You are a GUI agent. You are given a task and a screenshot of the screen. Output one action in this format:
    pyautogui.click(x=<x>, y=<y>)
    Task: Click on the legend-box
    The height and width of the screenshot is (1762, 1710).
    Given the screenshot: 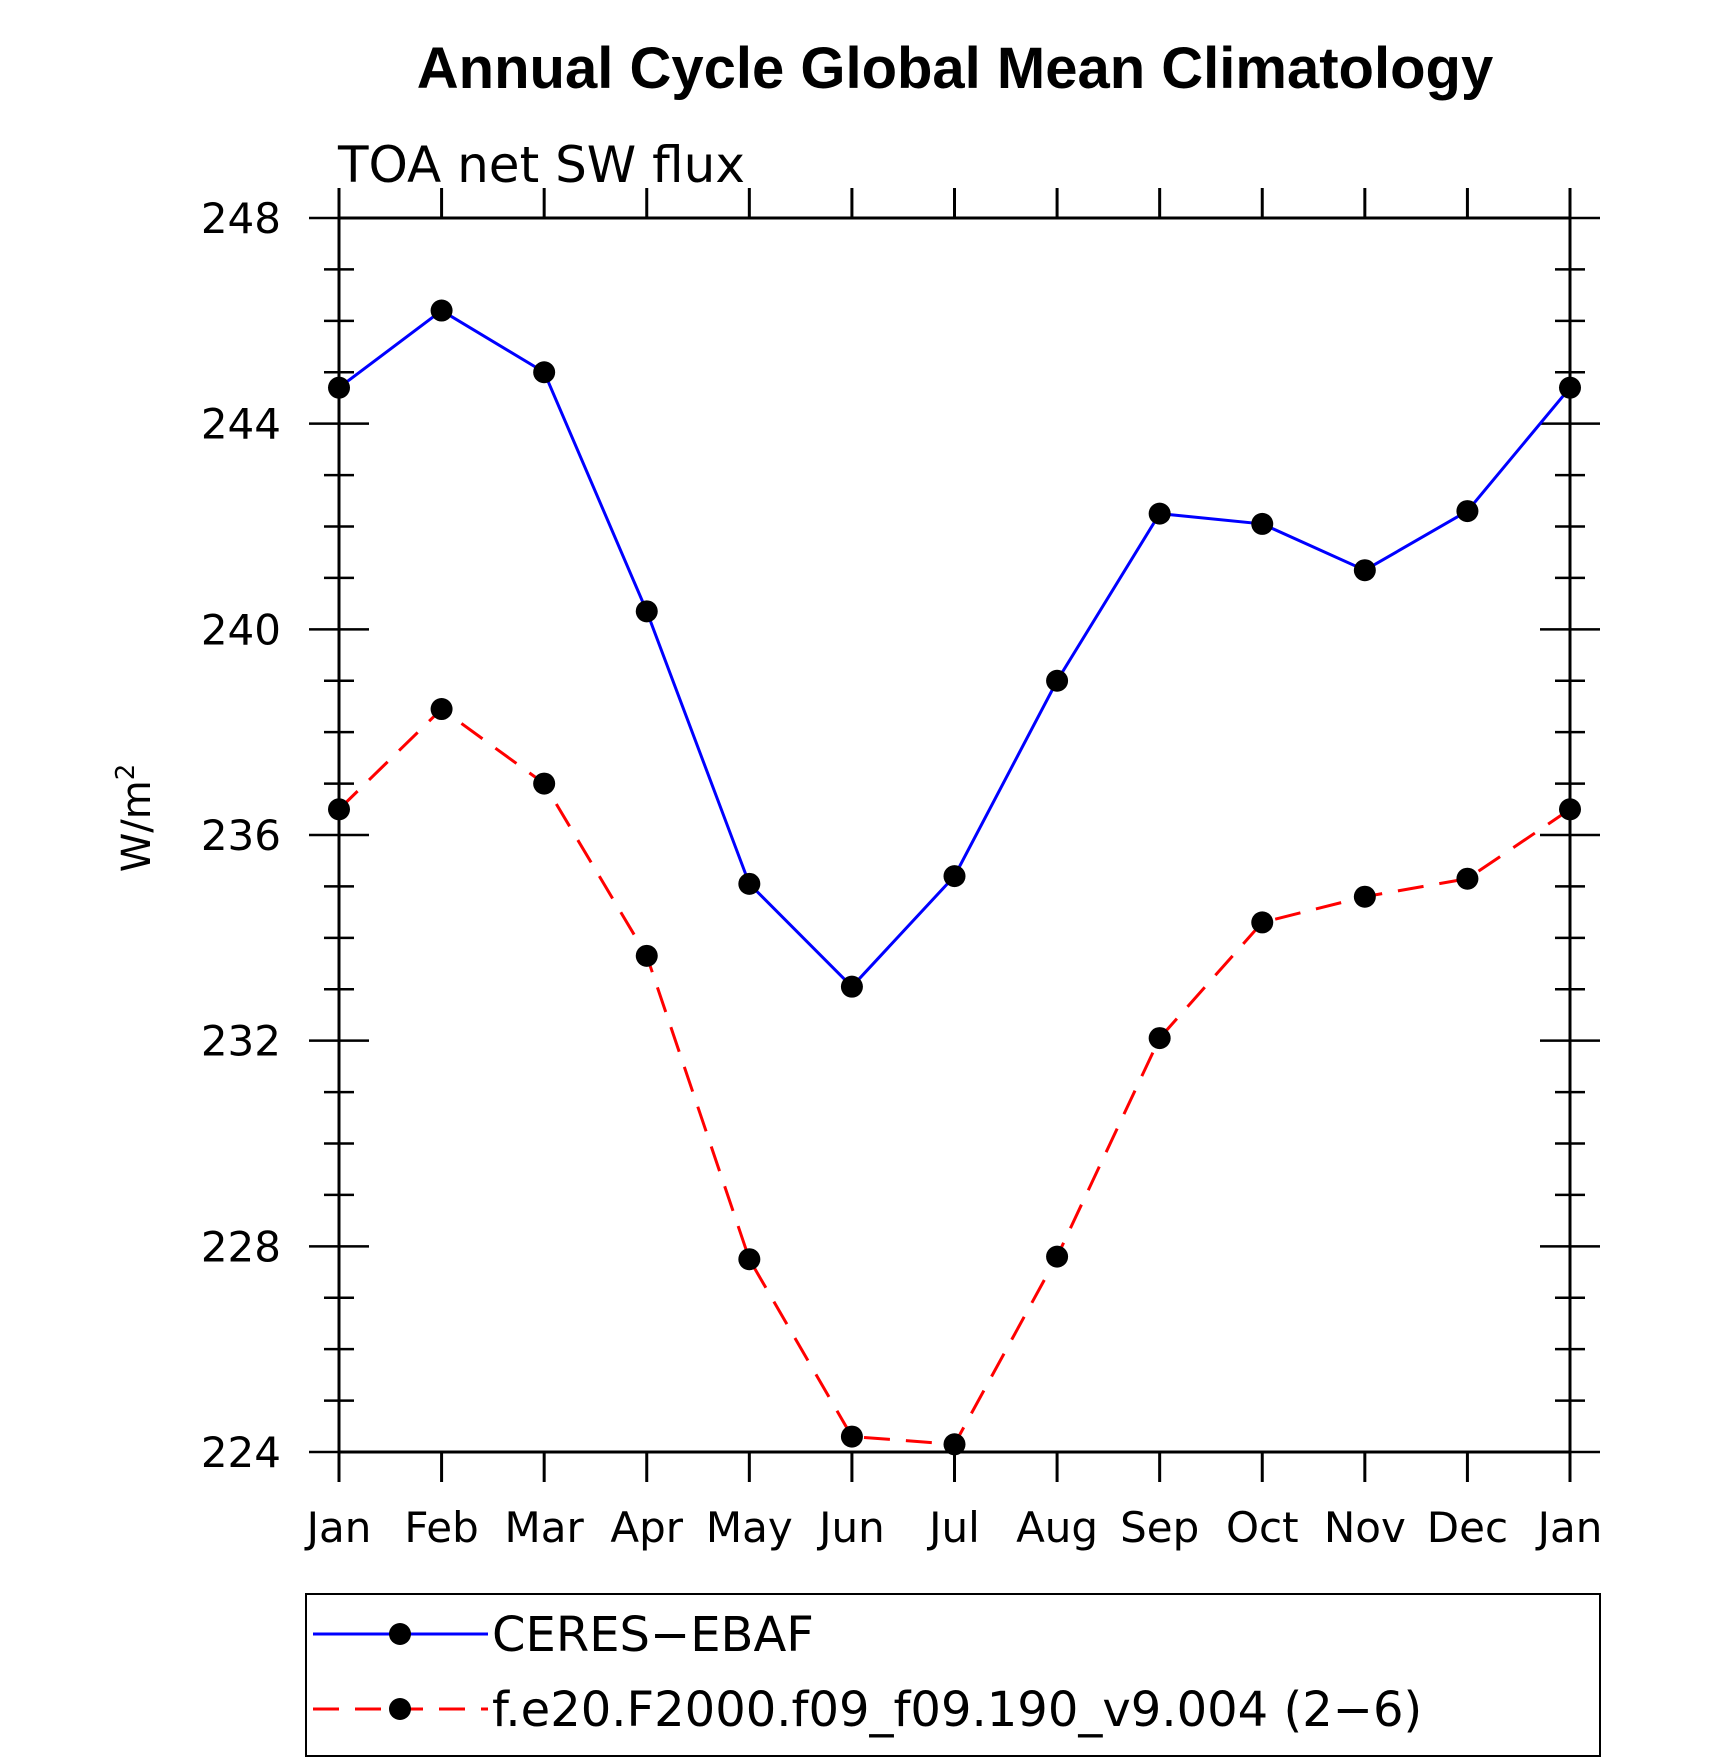 What is the action you would take?
    pyautogui.click(x=953, y=1675)
    